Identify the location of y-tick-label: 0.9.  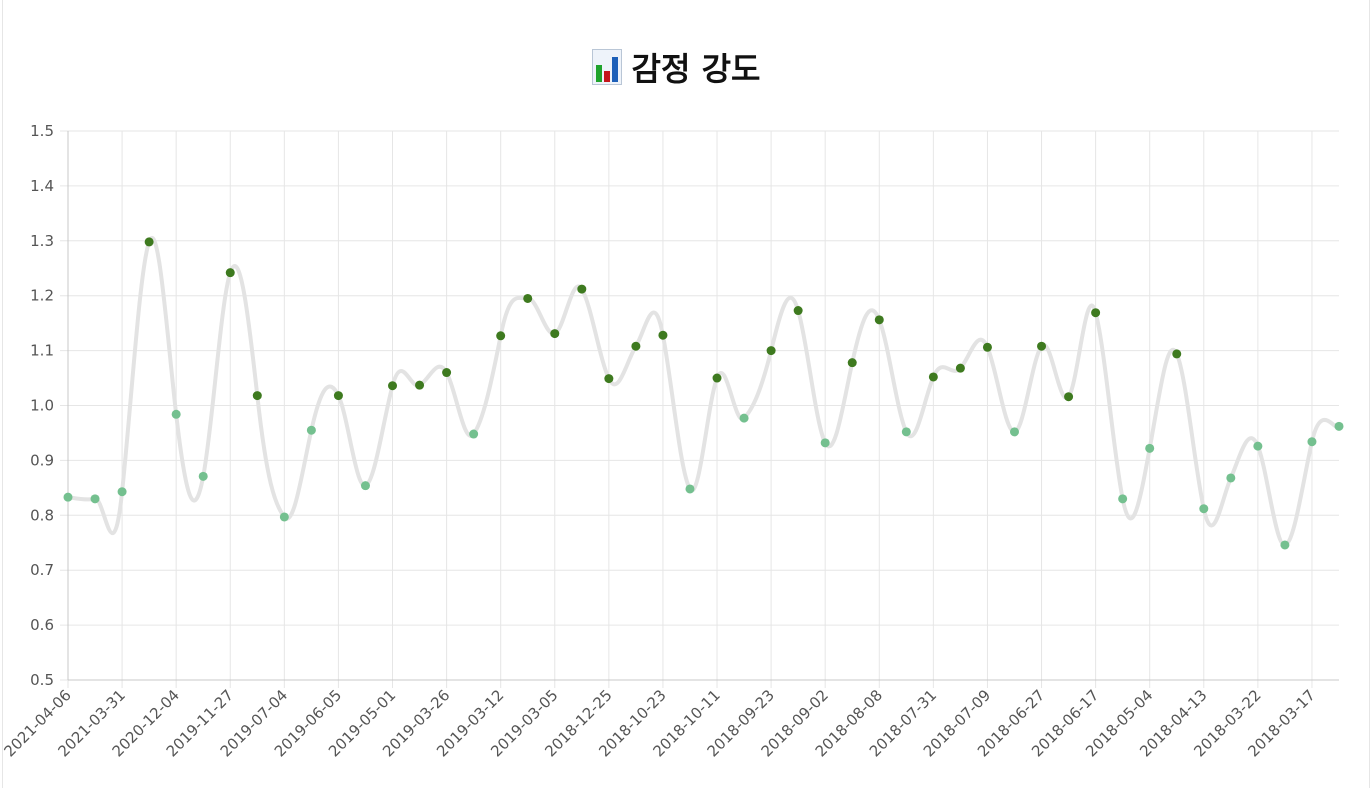
(42, 460).